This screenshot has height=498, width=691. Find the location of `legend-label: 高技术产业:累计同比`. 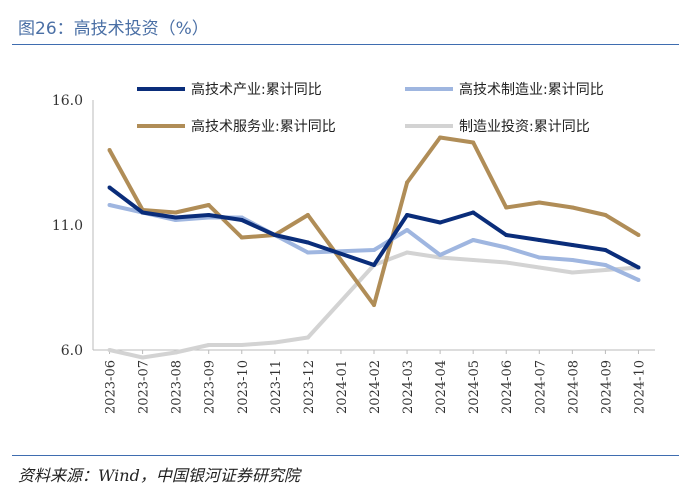

legend-label: 高技术产业:累计同比 is located at coordinates (256, 89).